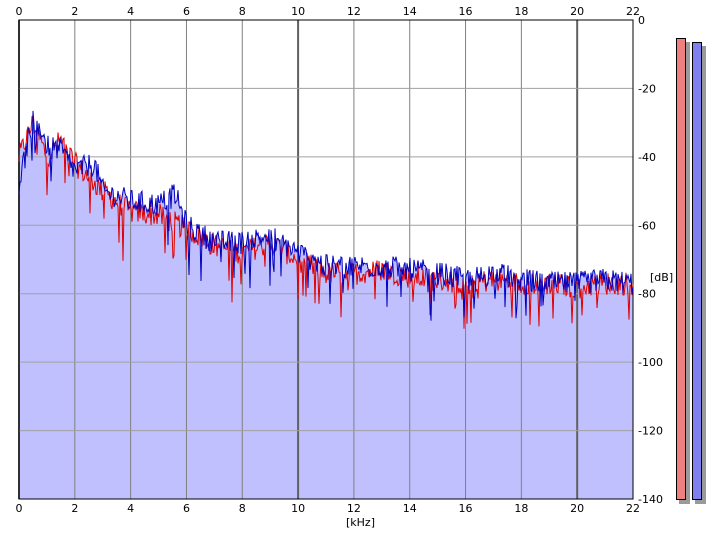 The height and width of the screenshot is (540, 716). What do you see at coordinates (647, 157) in the screenshot?
I see `y-tick-label: -40` at bounding box center [647, 157].